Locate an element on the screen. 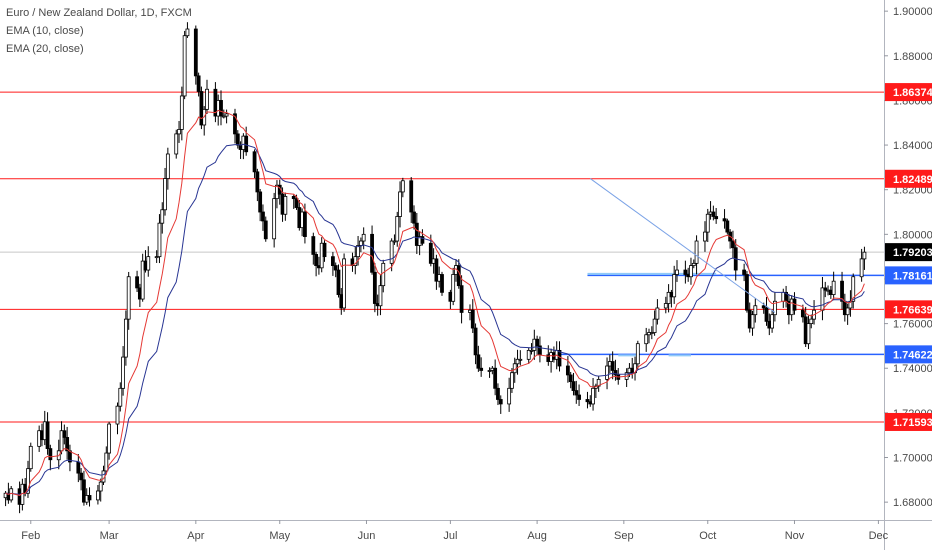 The width and height of the screenshot is (932, 550). time-tick-label: Jul is located at coordinates (450, 536).